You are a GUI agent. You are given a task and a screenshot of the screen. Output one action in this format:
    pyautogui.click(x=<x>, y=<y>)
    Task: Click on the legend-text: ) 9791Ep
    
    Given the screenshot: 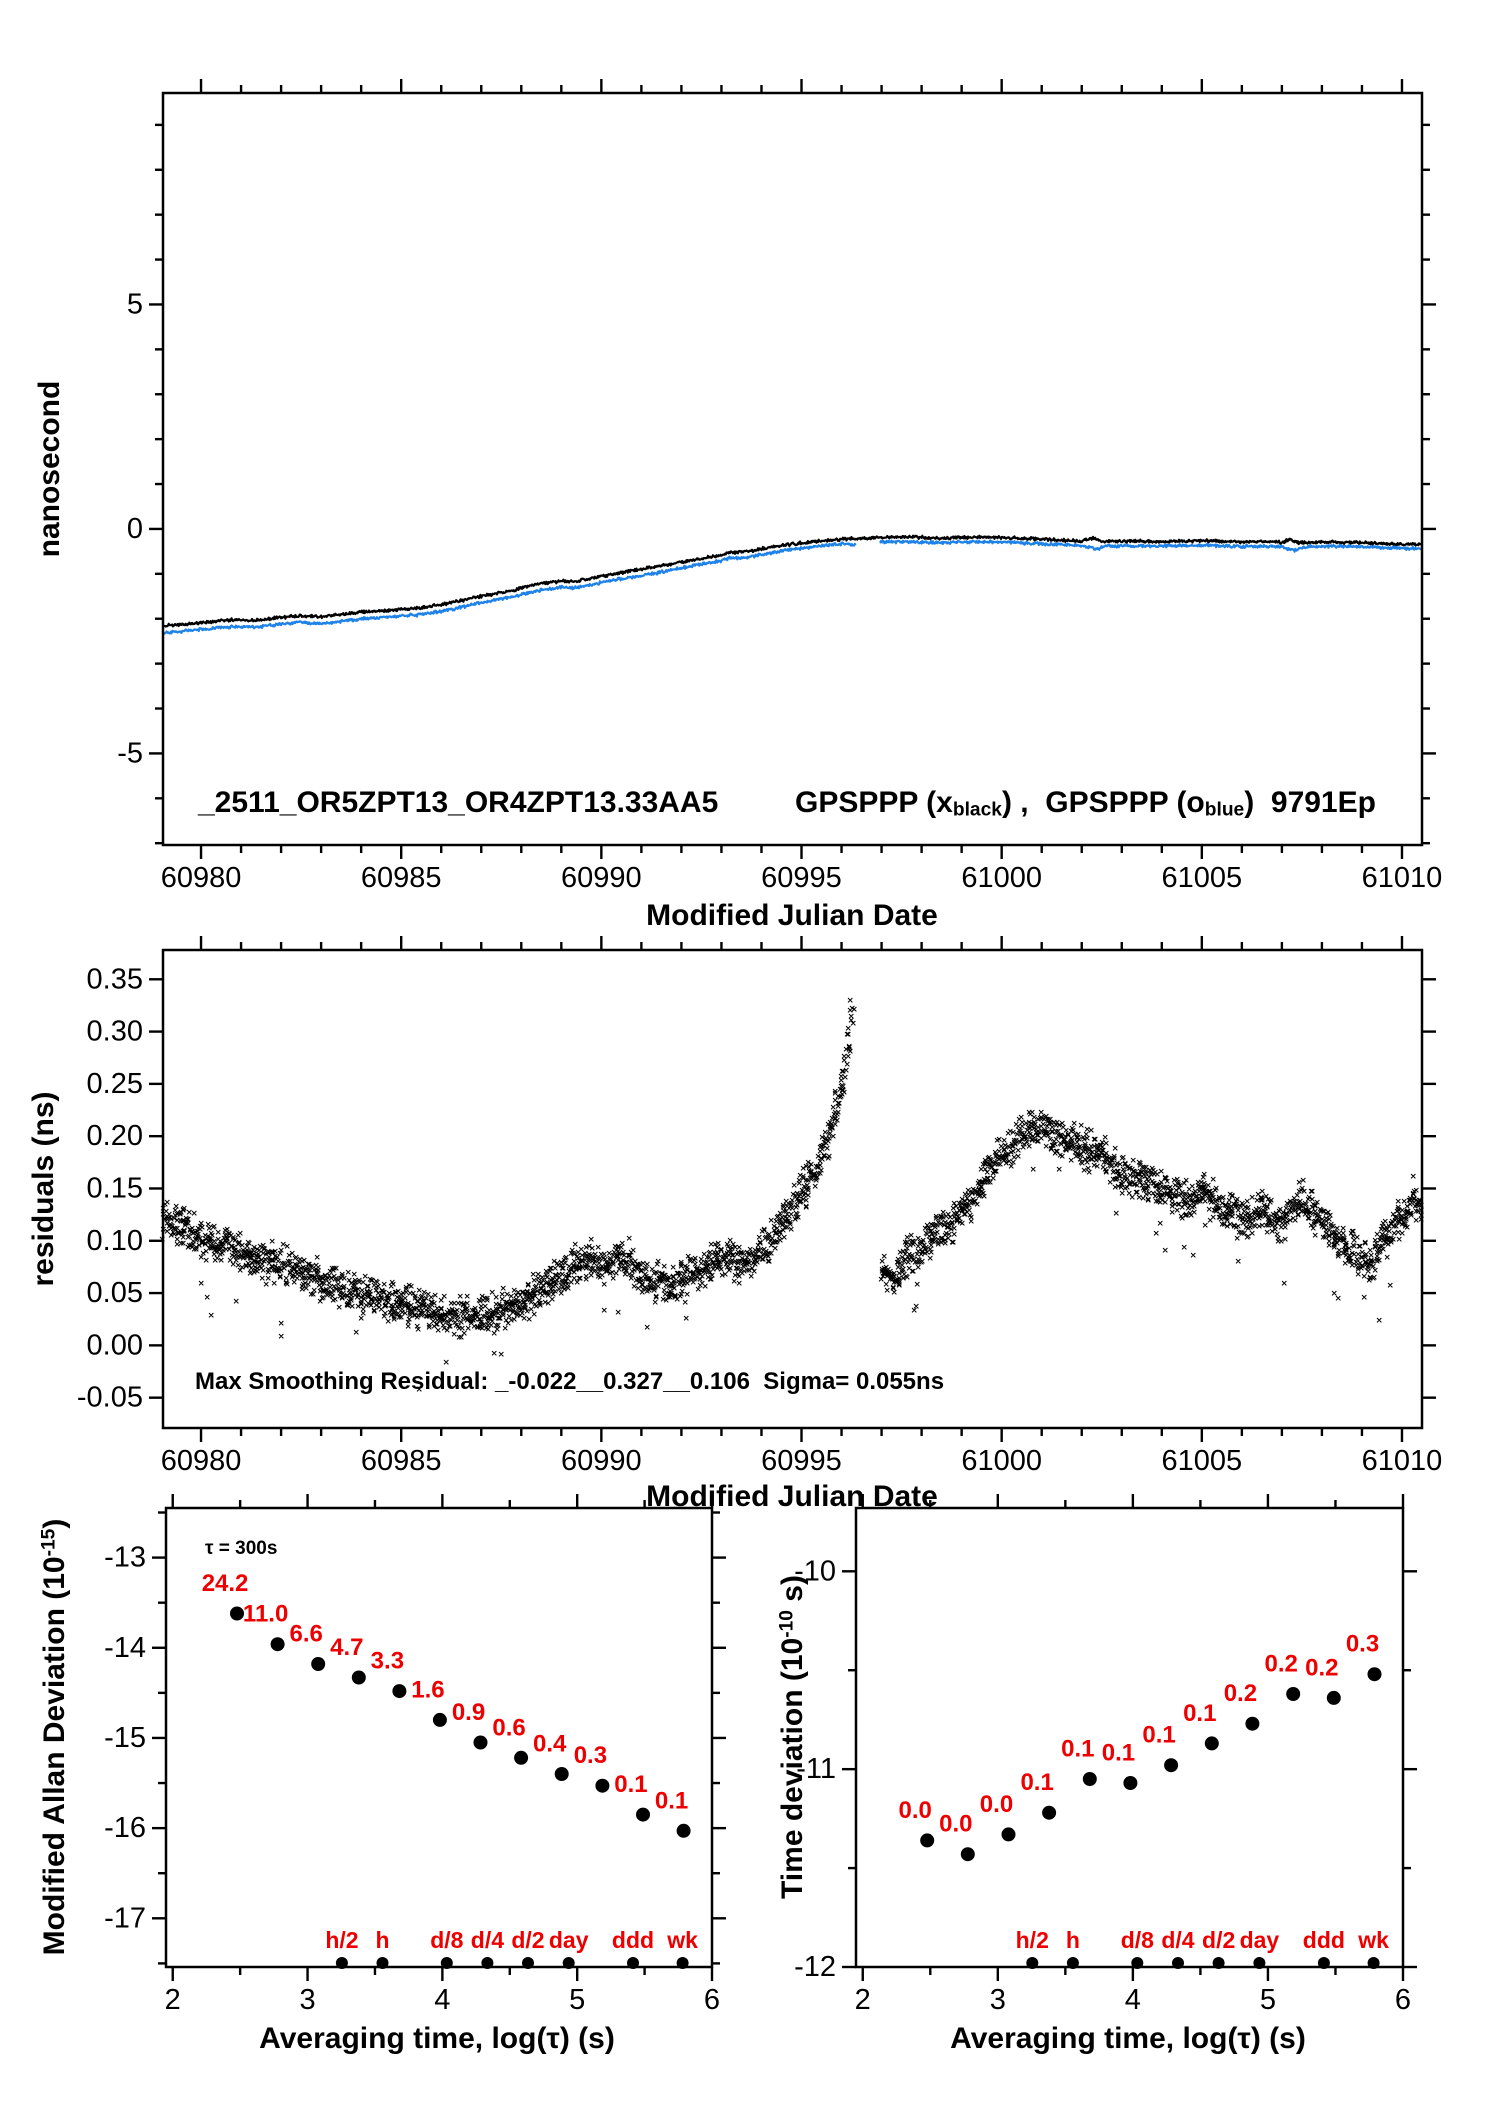 What is the action you would take?
    pyautogui.click(x=1310, y=802)
    